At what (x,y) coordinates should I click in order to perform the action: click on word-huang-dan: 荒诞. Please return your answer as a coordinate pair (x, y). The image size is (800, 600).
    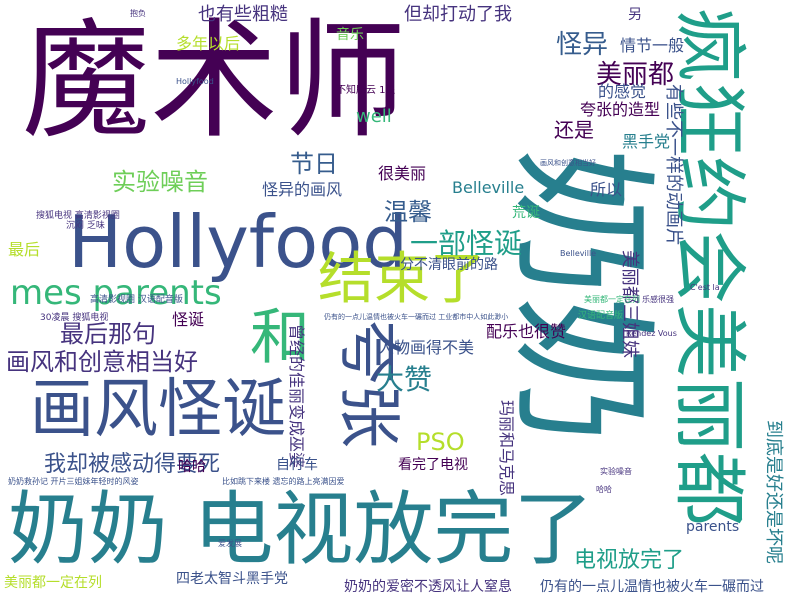
    Looking at the image, I should click on (526, 213).